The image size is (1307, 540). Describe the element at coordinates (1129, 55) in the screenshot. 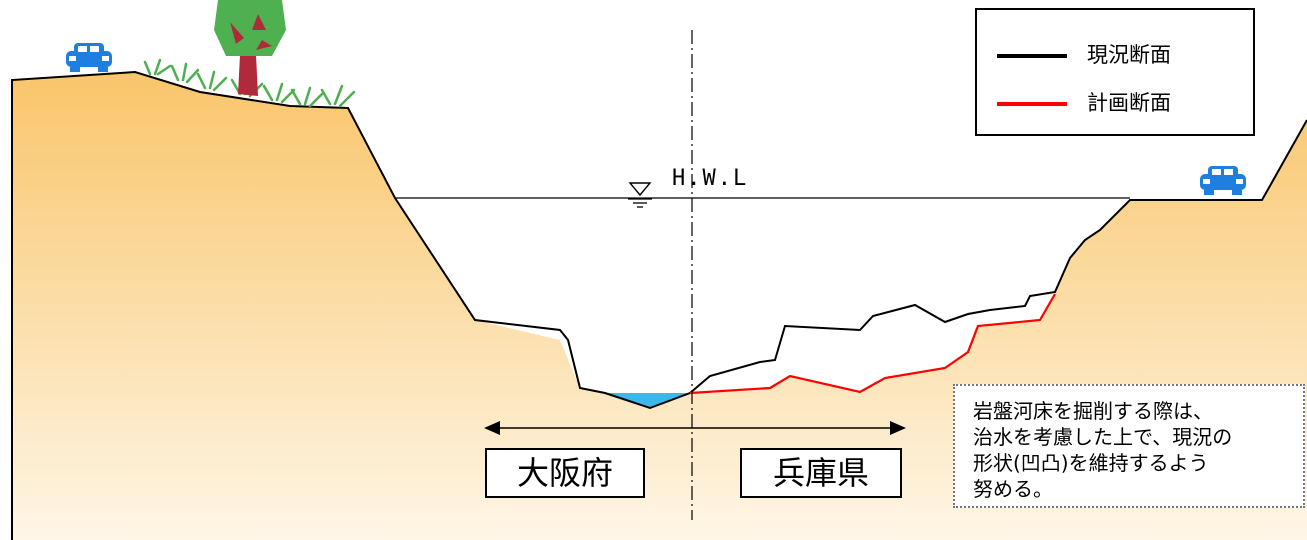

I see `legend-label-current: 現況断面` at that location.